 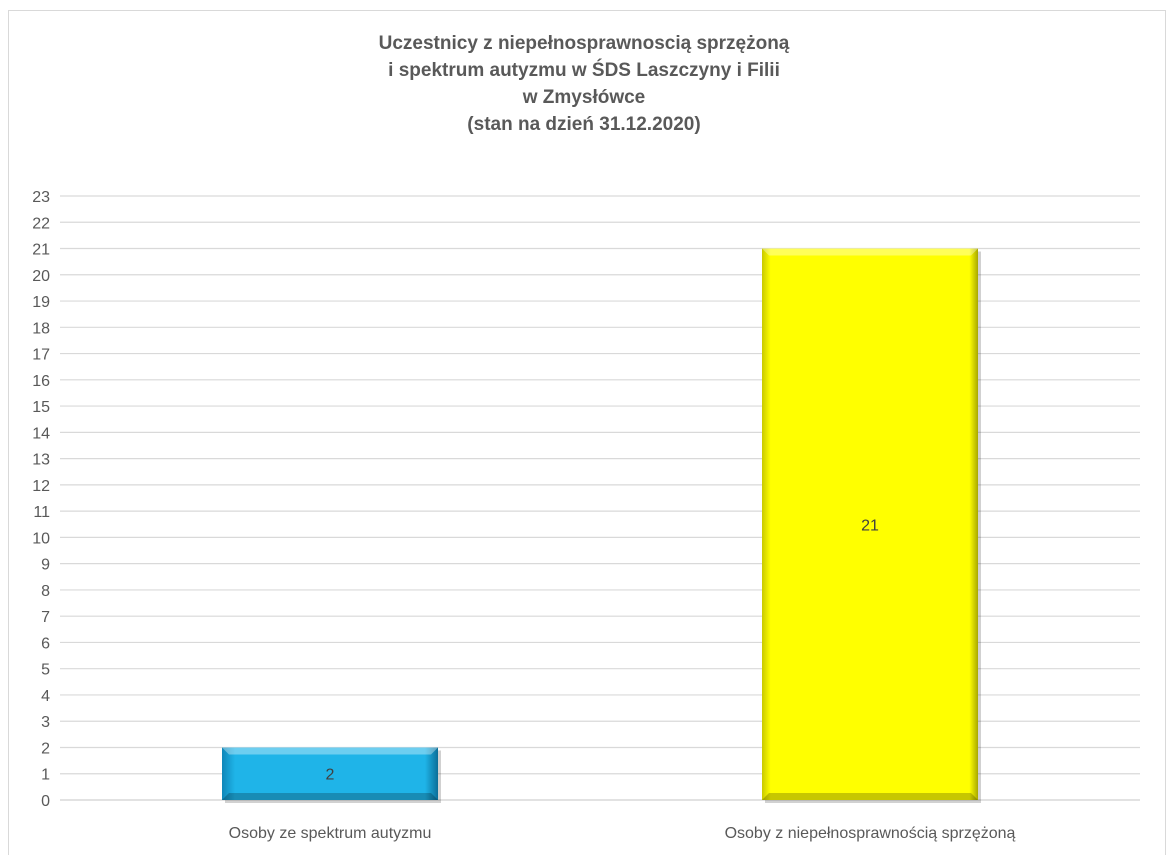 What do you see at coordinates (41, 381) in the screenshot?
I see `y-tick-label: 16` at bounding box center [41, 381].